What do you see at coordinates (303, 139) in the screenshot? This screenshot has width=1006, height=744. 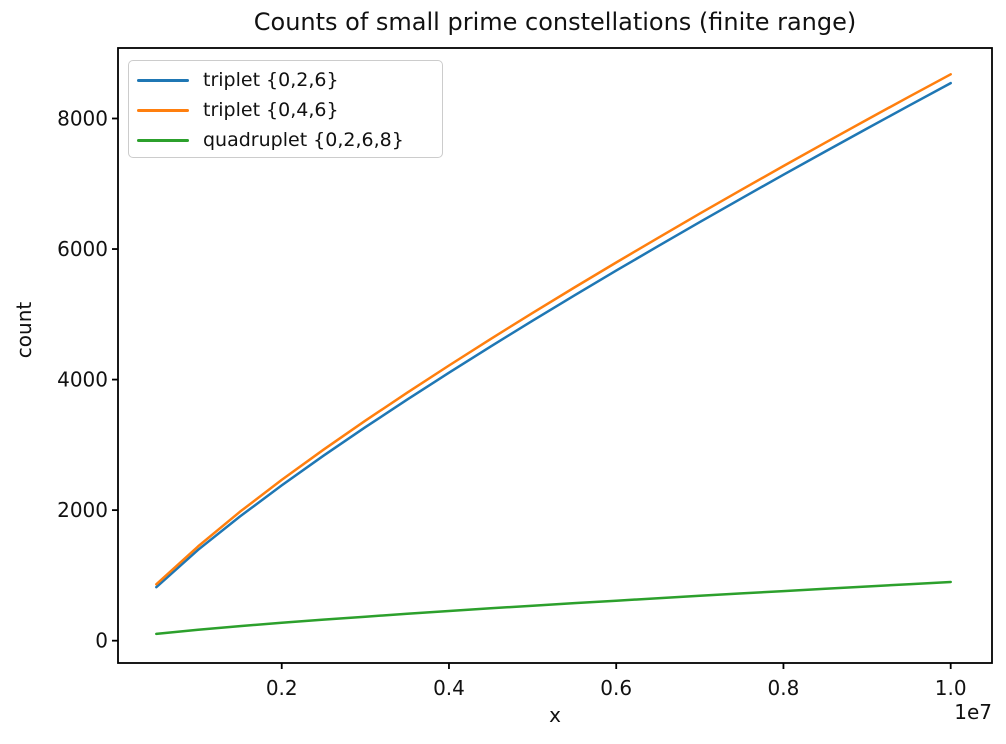 I see `legend-label: quadruplet {0,2,6,8}` at bounding box center [303, 139].